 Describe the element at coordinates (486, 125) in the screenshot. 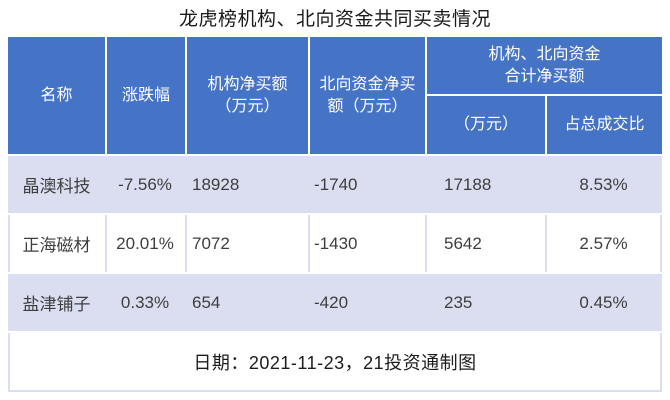

I see `header-combined-amount: （万元）` at that location.